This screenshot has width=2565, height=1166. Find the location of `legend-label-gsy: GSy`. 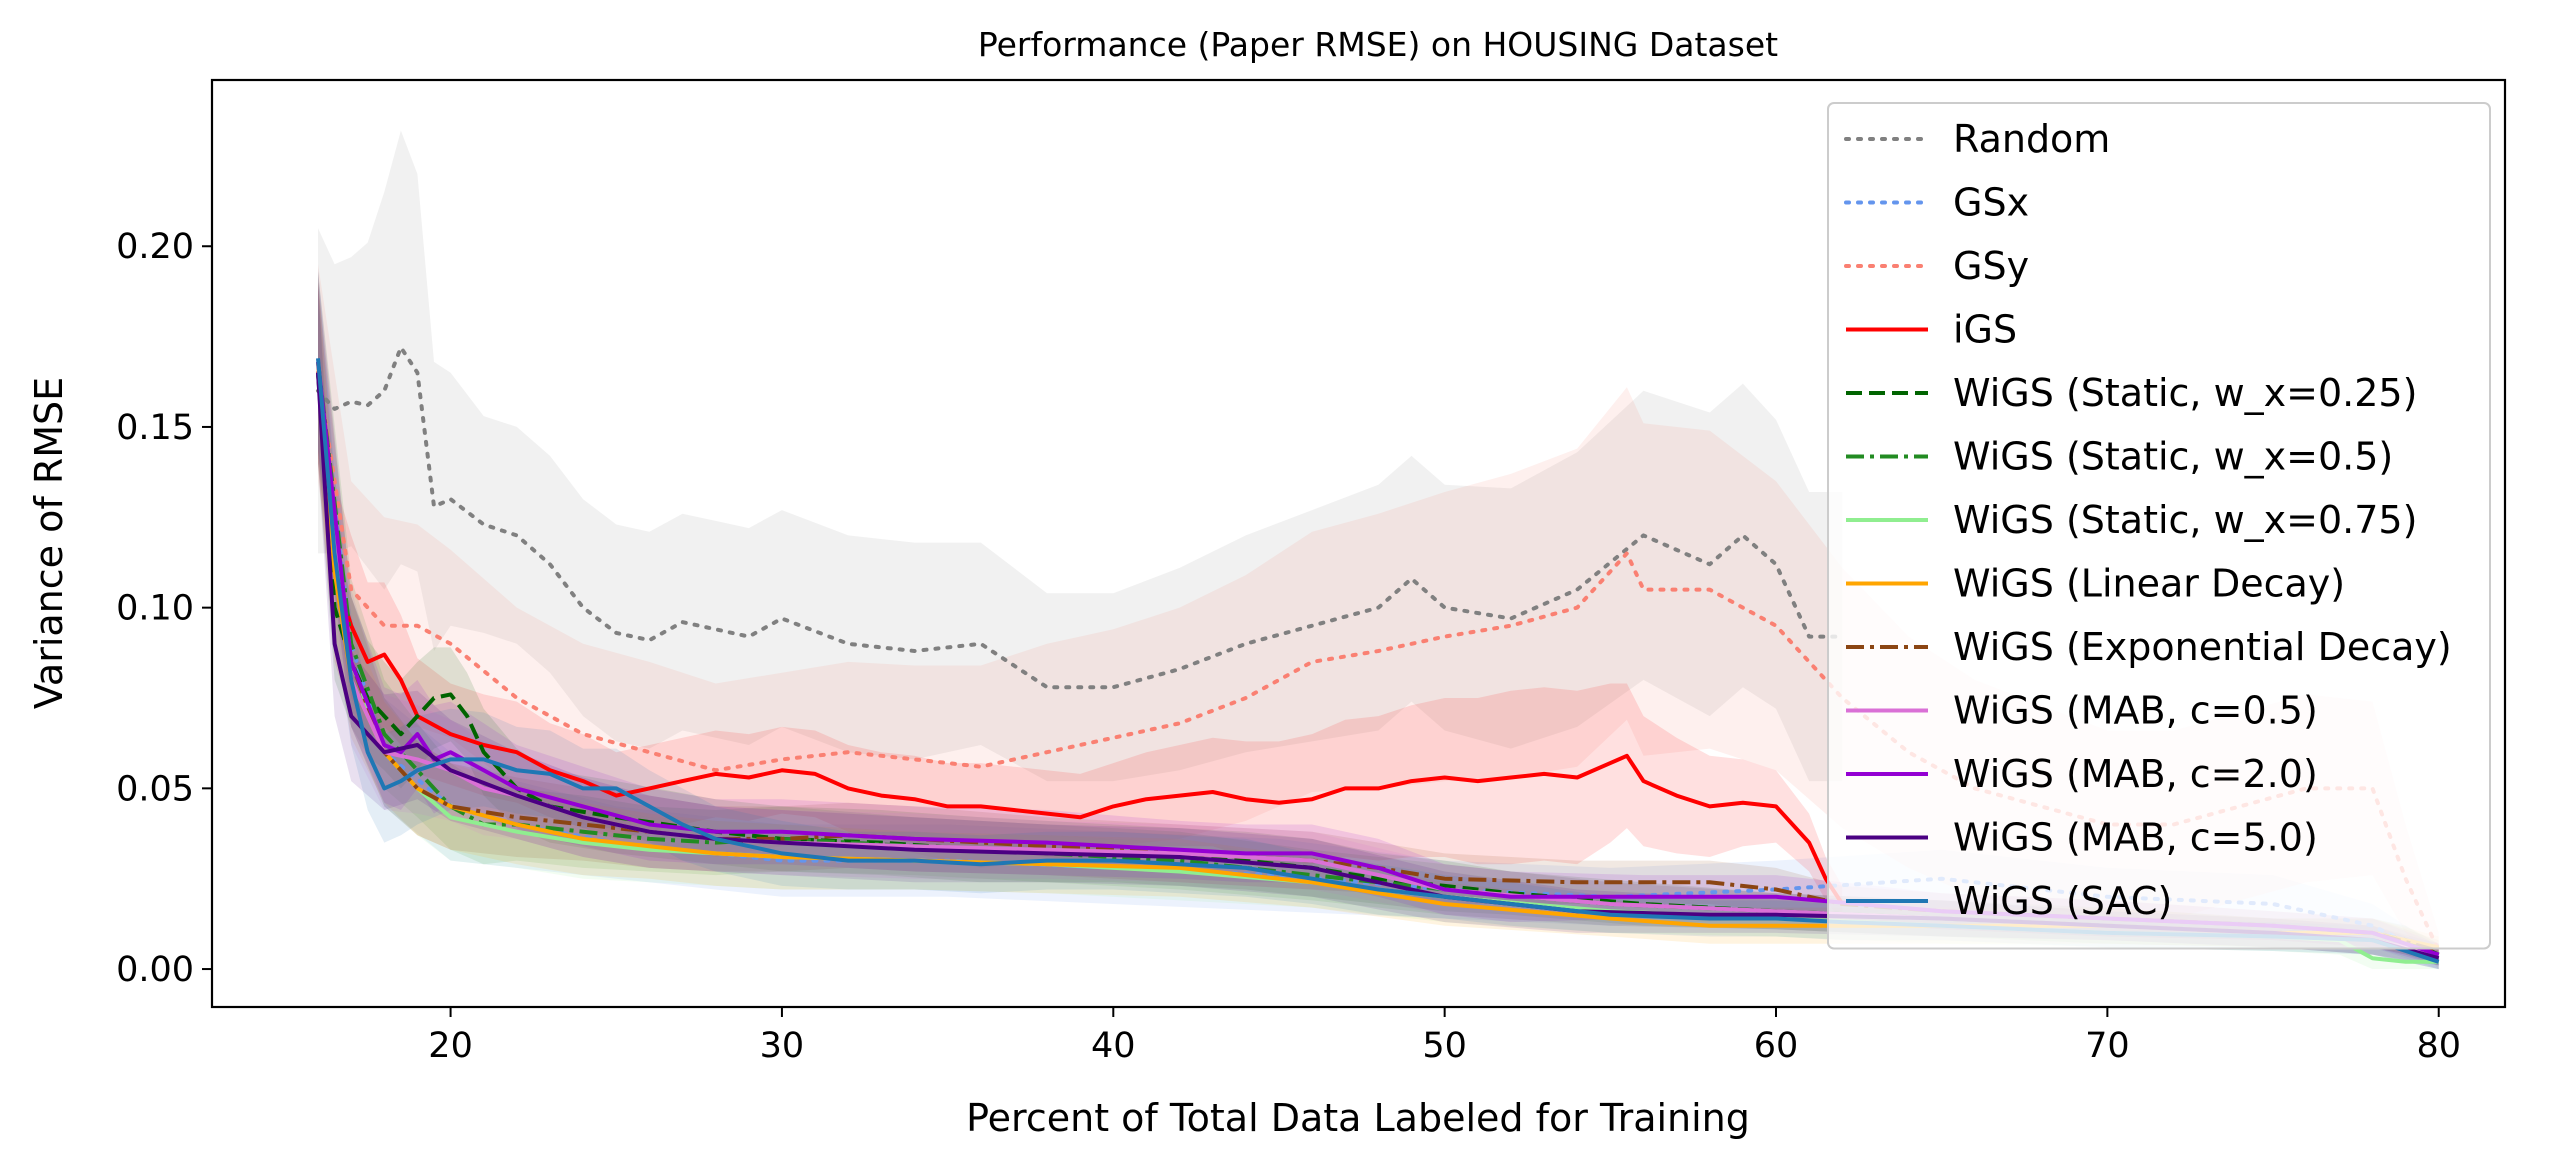

legend-label-gsy: GSy is located at coordinates (1991, 266).